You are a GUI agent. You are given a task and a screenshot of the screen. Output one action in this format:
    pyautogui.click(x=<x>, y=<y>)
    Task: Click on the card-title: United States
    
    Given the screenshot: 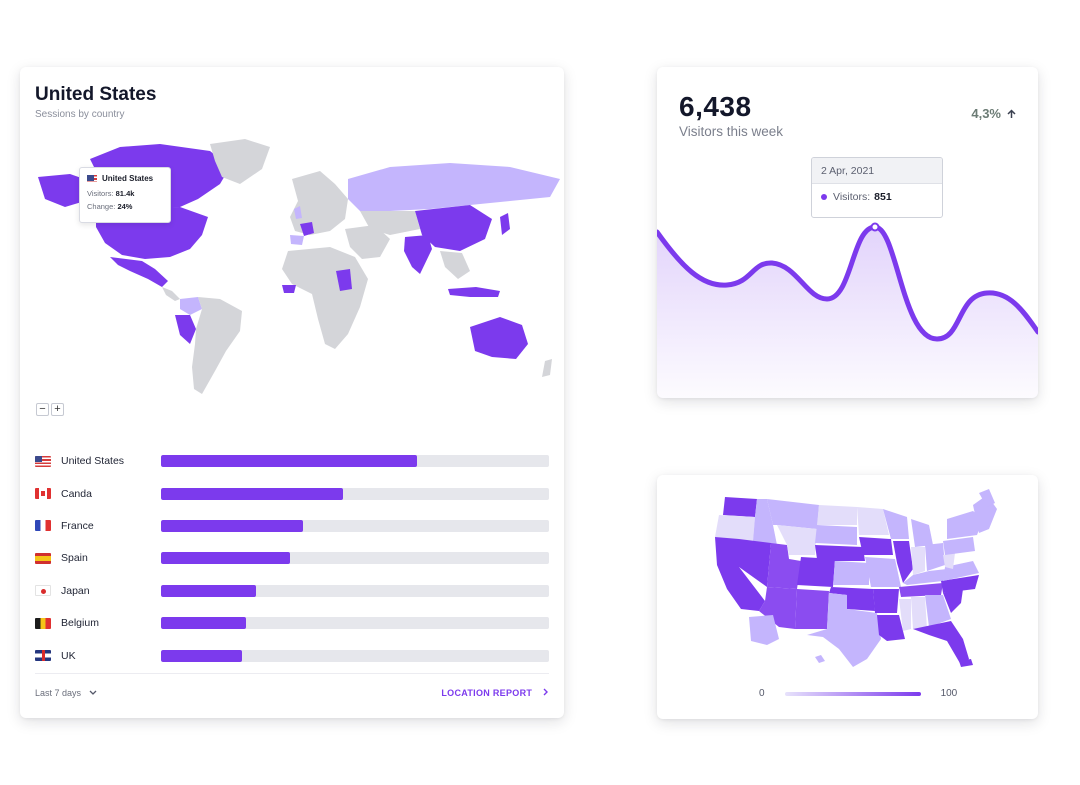 What is the action you would take?
    pyautogui.click(x=96, y=94)
    